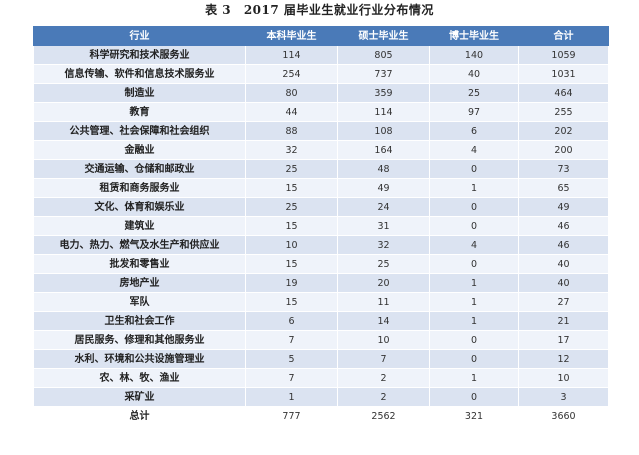  Describe the element at coordinates (321, 340) in the screenshot. I see `table-row: 居民服务、修理和其他服务业 7 10 0 17` at that location.